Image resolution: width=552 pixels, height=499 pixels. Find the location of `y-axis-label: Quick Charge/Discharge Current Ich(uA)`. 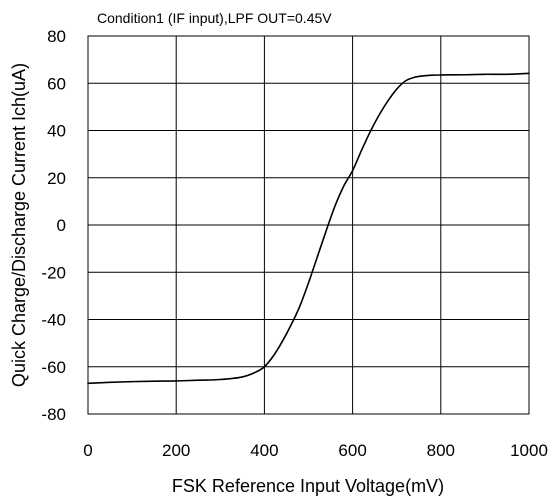

y-axis-label: Quick Charge/Discharge Current Ich(uA) is located at coordinates (19, 225).